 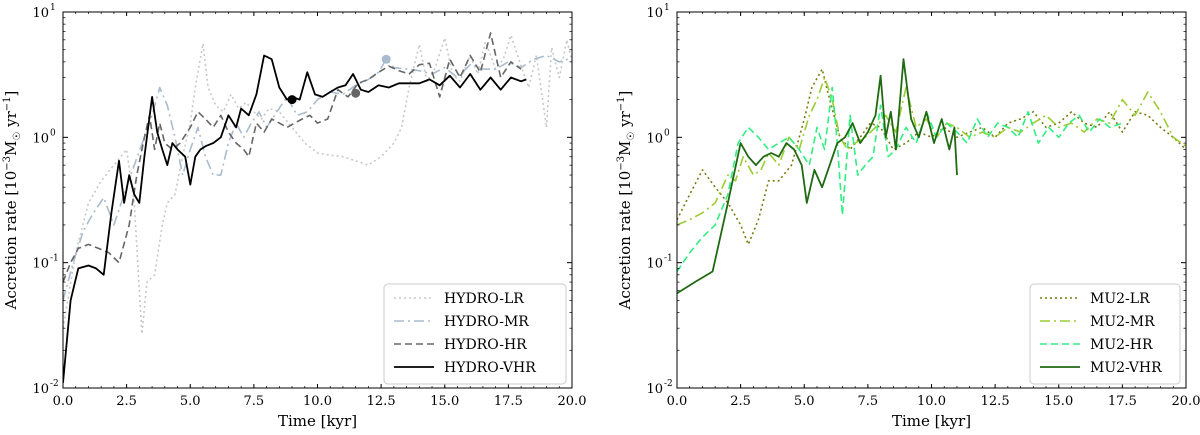 What do you see at coordinates (54, 259) in the screenshot?
I see `left-ytick-label-exp: -1` at bounding box center [54, 259].